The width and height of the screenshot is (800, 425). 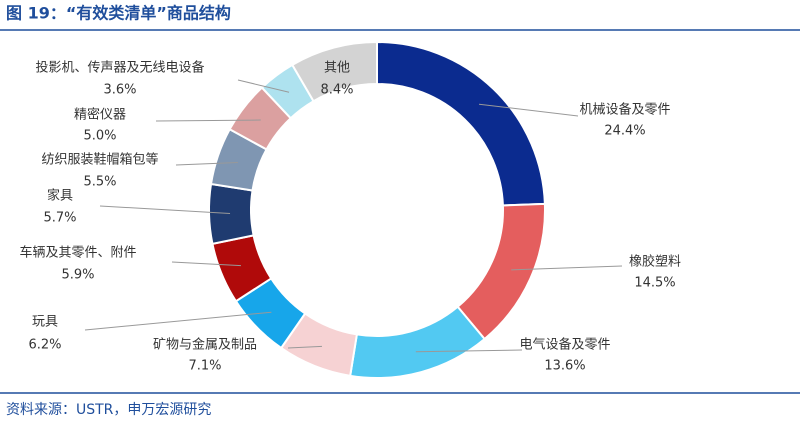 I want to click on category-label: 玩具, so click(x=45, y=322).